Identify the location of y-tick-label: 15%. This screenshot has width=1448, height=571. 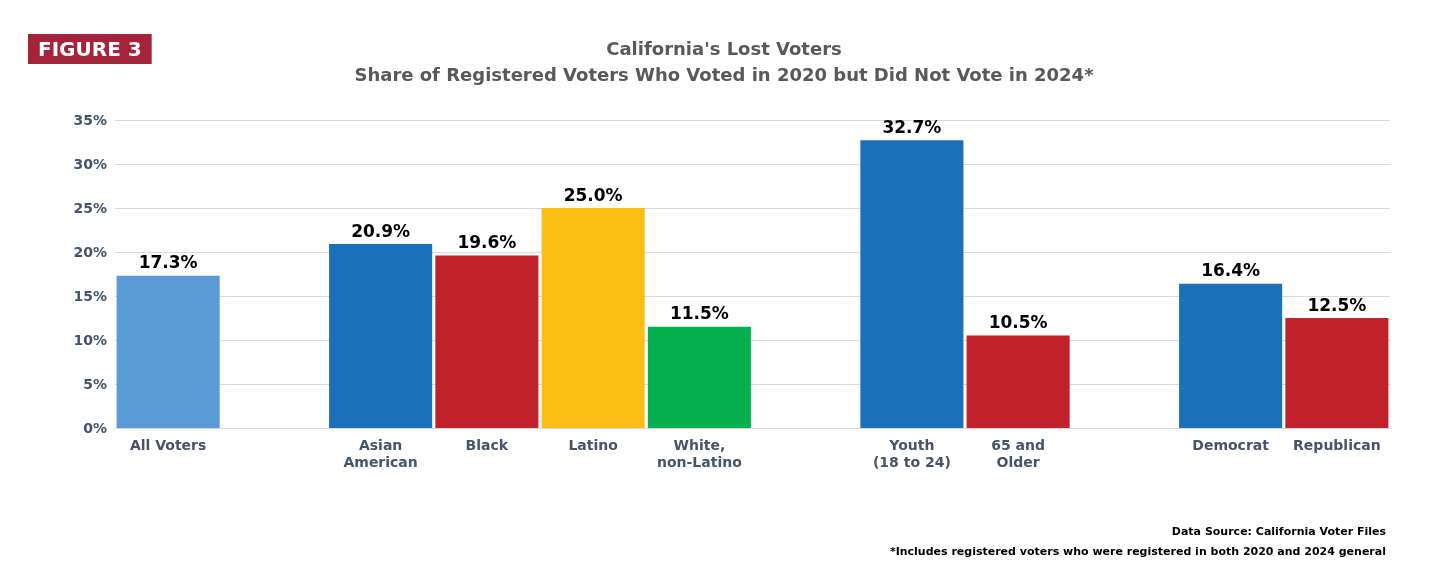
(90, 296).